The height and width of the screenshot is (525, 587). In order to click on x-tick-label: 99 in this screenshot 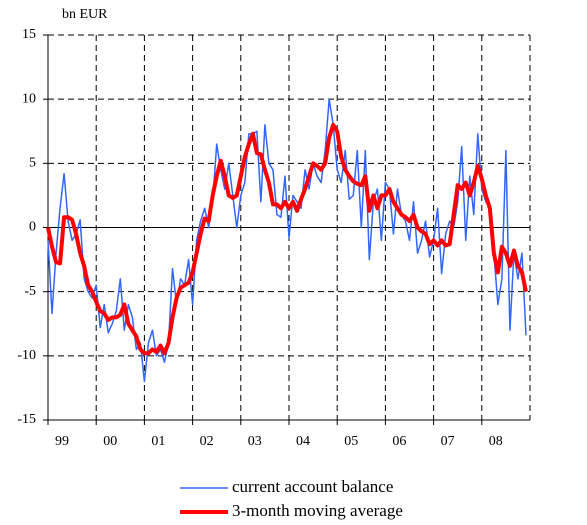, I will do `click(62, 441)`.